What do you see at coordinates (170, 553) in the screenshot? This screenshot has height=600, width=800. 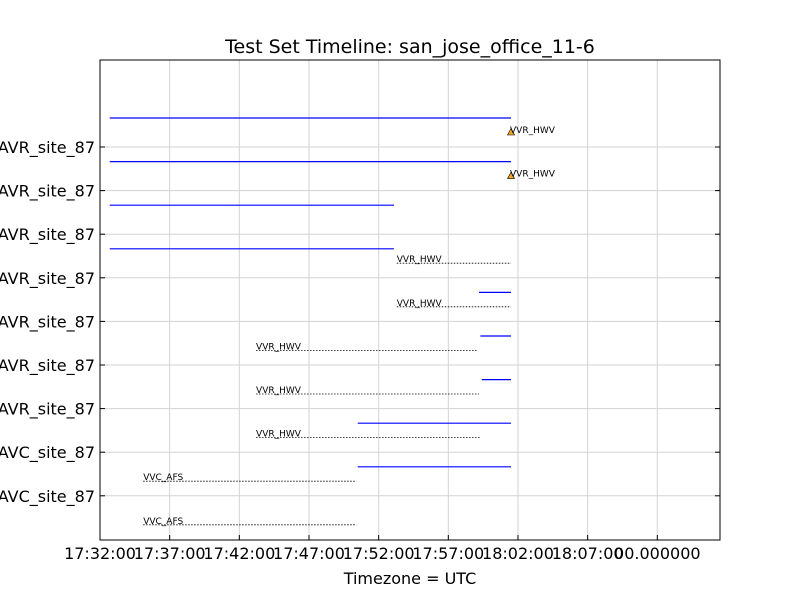 I see `x-tick-label: 17:37:00` at bounding box center [170, 553].